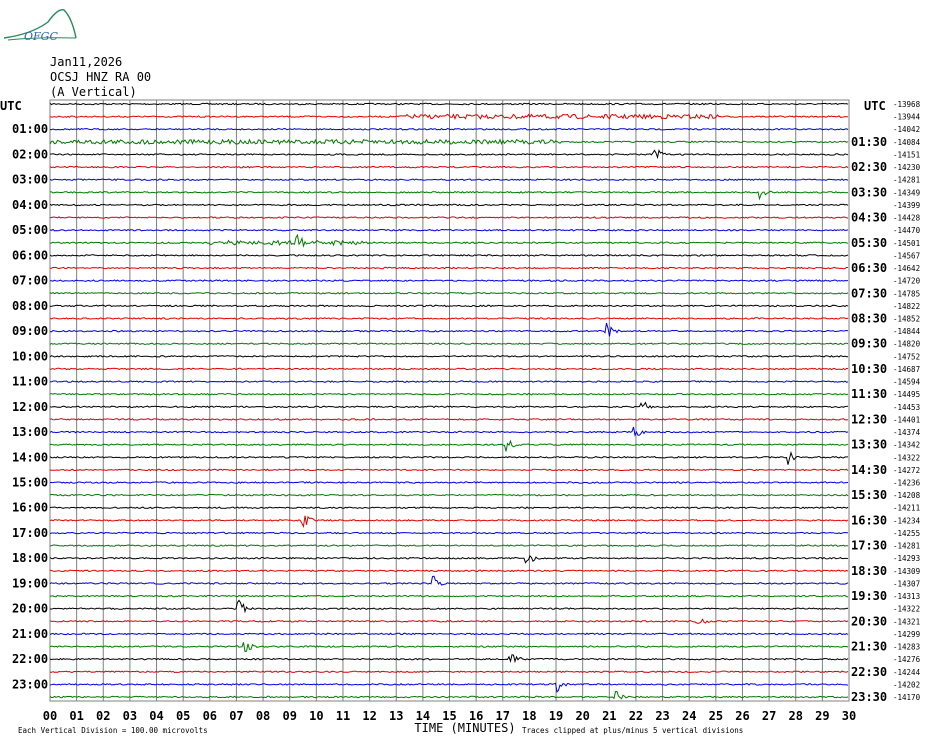 The image size is (930, 744). I want to click on trace-offset-label: -14293, so click(906, 558).